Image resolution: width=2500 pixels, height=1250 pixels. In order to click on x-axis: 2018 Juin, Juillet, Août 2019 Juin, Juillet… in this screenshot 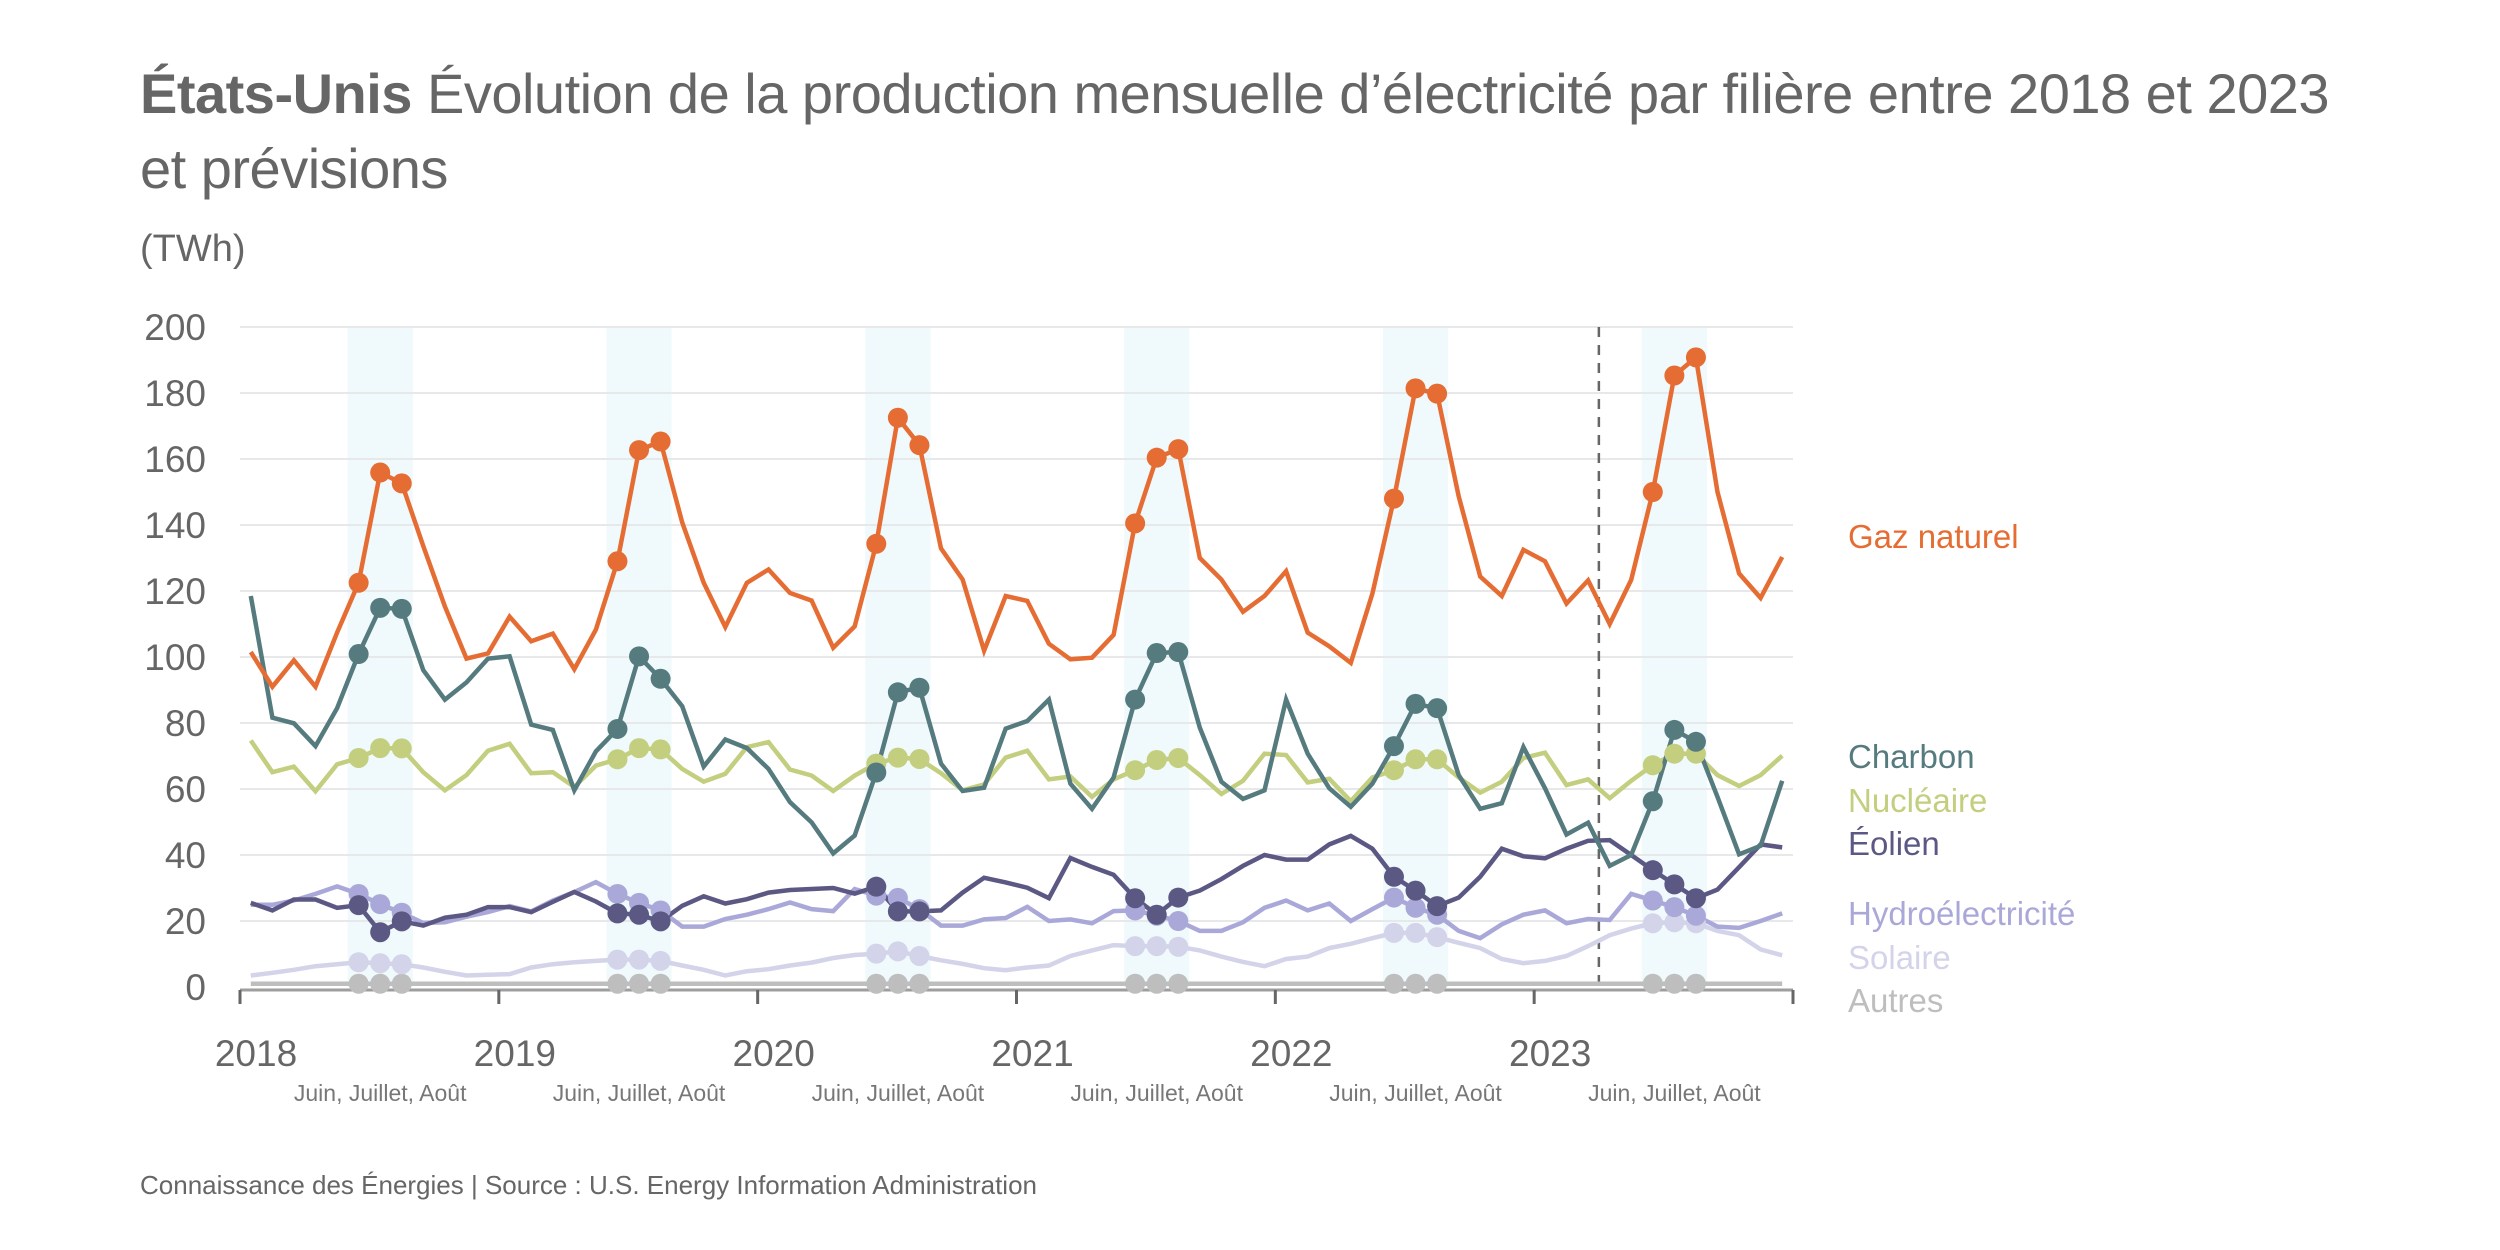, I will do `click(1005, 1047)`.